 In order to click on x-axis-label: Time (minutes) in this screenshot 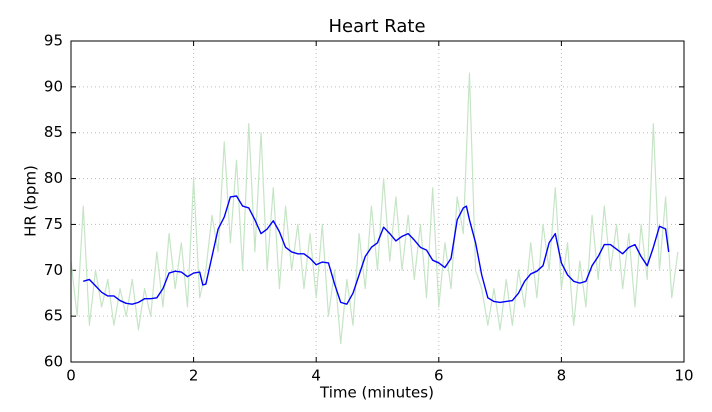, I will do `click(376, 393)`.